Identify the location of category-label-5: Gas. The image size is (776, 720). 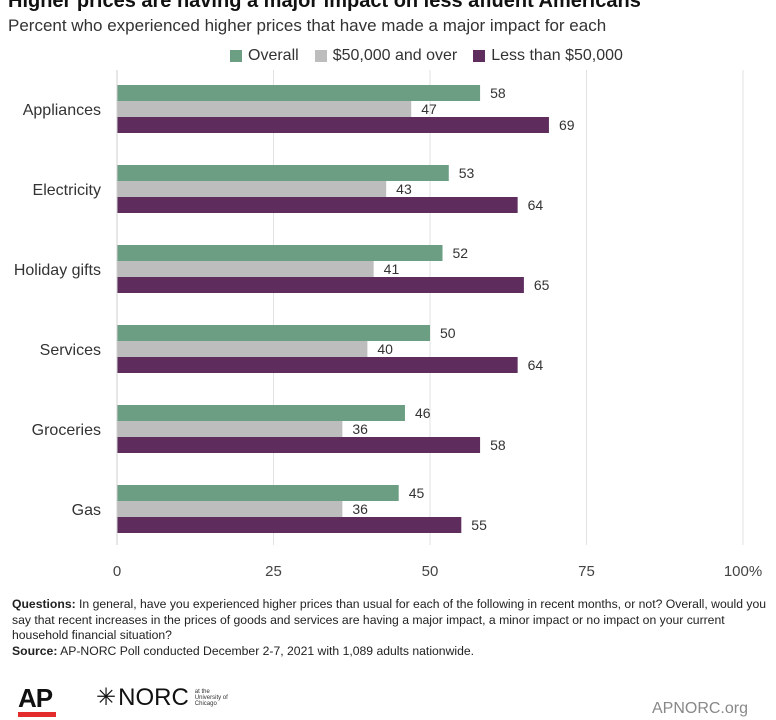
(86, 510).